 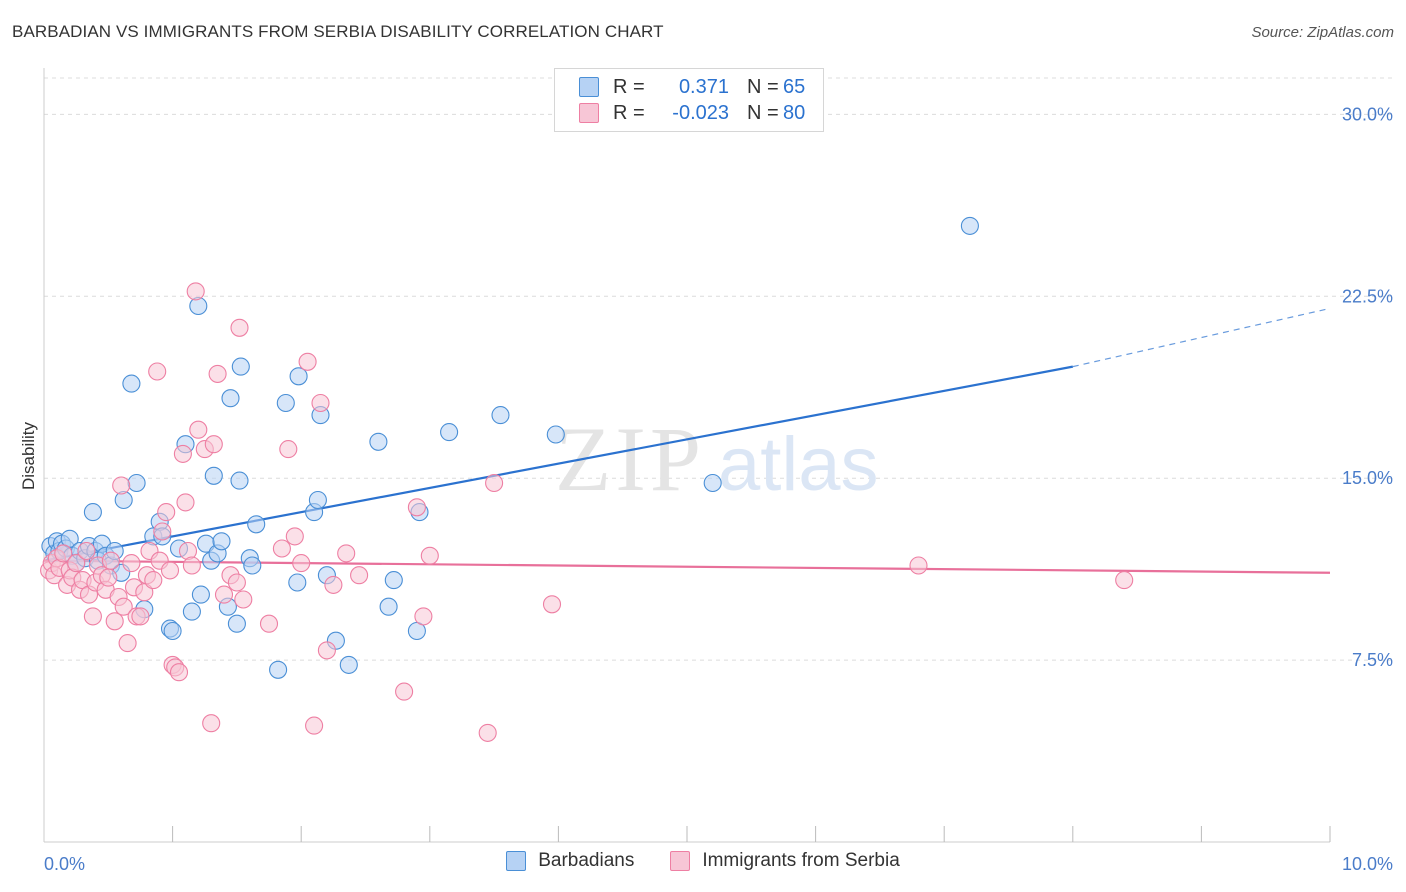 What do you see at coordinates (689, 100) in the screenshot?
I see `correlation-legend: R = 0.371 N = 65 R = -0.023 N = 80` at bounding box center [689, 100].